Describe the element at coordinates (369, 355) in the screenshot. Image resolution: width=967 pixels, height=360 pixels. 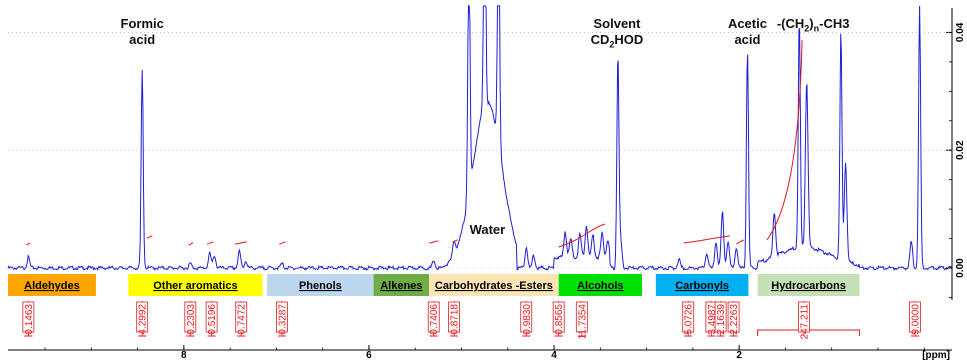
I see `x-tick-label: 6` at that location.